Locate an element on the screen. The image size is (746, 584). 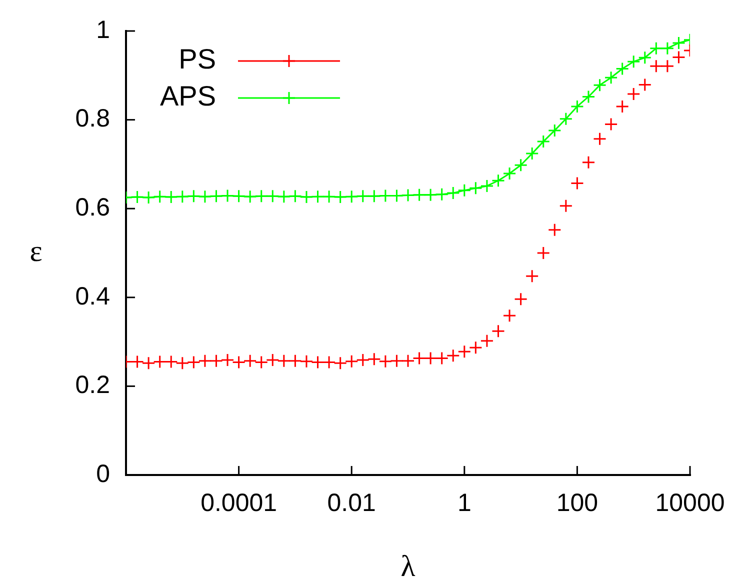
x-tick-label: 100 is located at coordinates (577, 502).